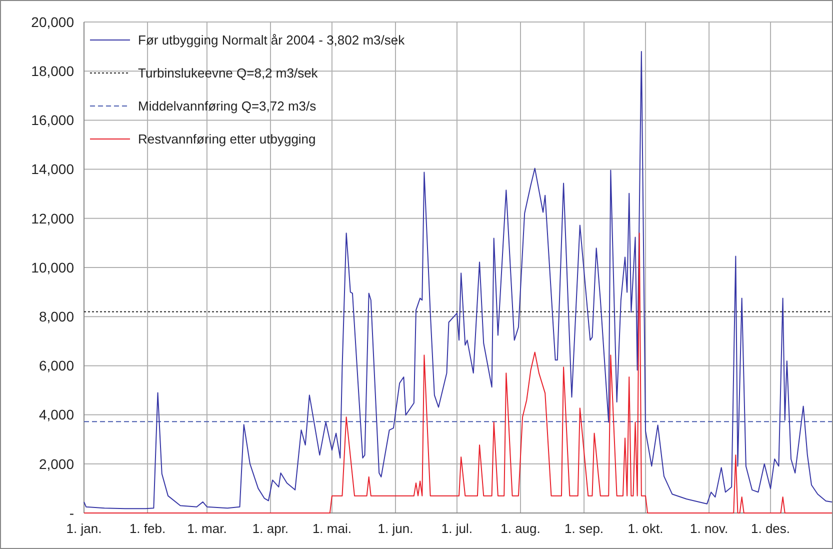 The image size is (833, 549). What do you see at coordinates (52, 120) in the screenshot?
I see `y-tick-label: 16,000` at bounding box center [52, 120].